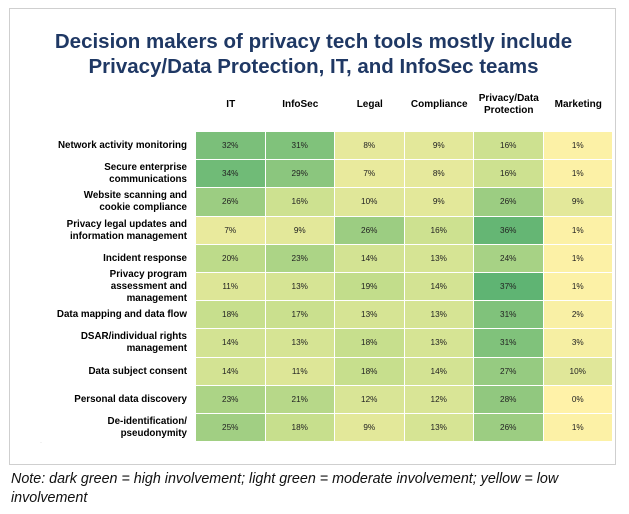  What do you see at coordinates (578, 104) in the screenshot?
I see `column-header-line: Marketing` at bounding box center [578, 104].